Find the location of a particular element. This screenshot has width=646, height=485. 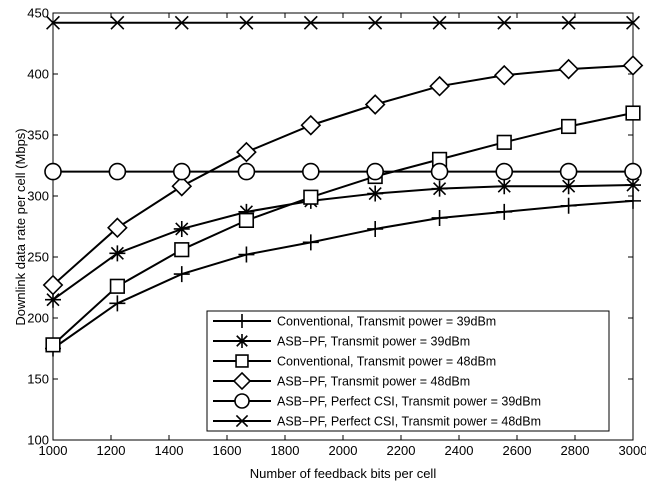

legend-item: Conventional, Transmit power = 39dBm is located at coordinates (354, 321).